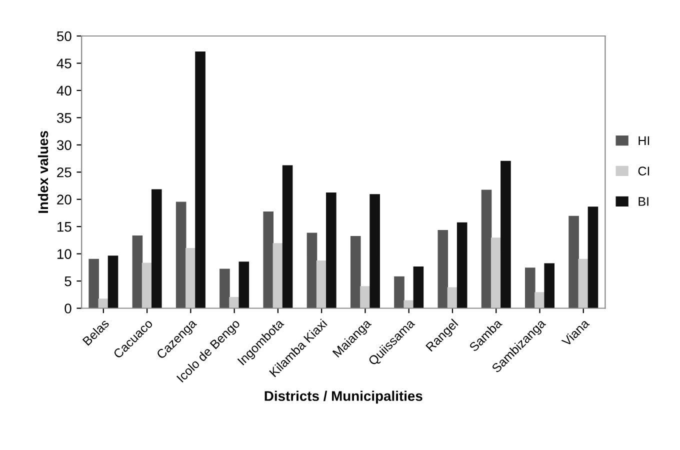  What do you see at coordinates (68, 281) in the screenshot?
I see `y-tick-label: 5` at bounding box center [68, 281].